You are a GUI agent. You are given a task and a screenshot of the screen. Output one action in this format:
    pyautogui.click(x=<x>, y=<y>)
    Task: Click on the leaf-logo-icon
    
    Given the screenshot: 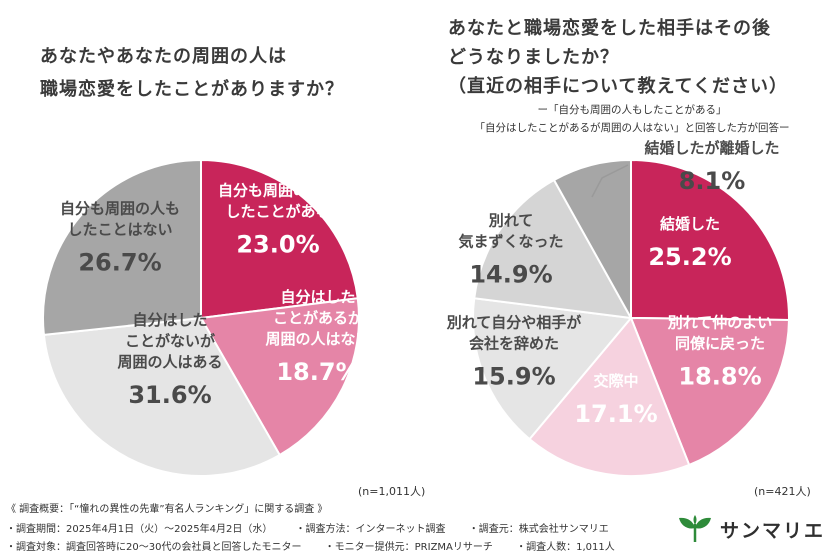 What is the action you would take?
    pyautogui.click(x=695, y=529)
    